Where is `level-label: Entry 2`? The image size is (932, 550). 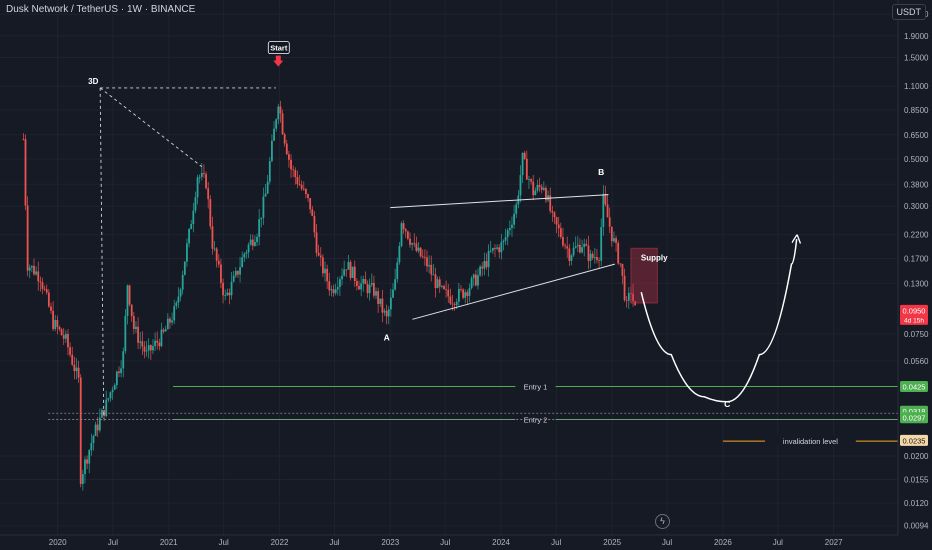 level-label: Entry 2 is located at coordinates (536, 420).